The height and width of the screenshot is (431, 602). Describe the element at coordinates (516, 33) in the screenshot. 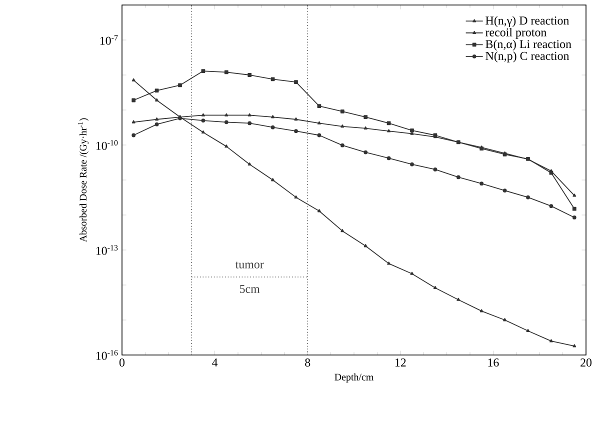

I see `legend-label: recoil proton` at that location.